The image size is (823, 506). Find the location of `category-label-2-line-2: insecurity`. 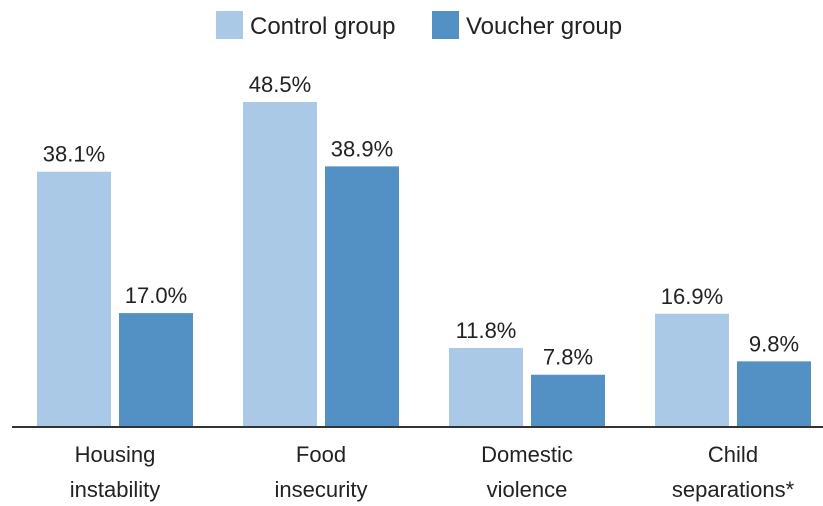

category-label-2-line-2: insecurity is located at coordinates (321, 489).